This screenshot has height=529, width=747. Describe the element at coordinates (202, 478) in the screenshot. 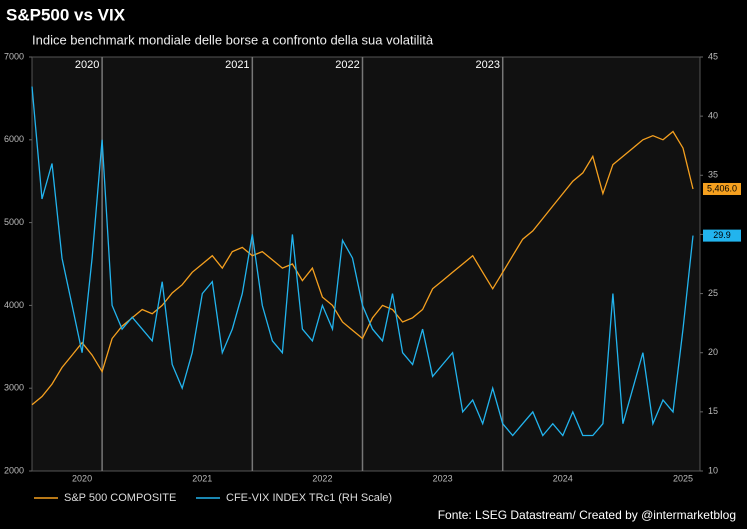

I see `x-tick-label: 2021` at that location.